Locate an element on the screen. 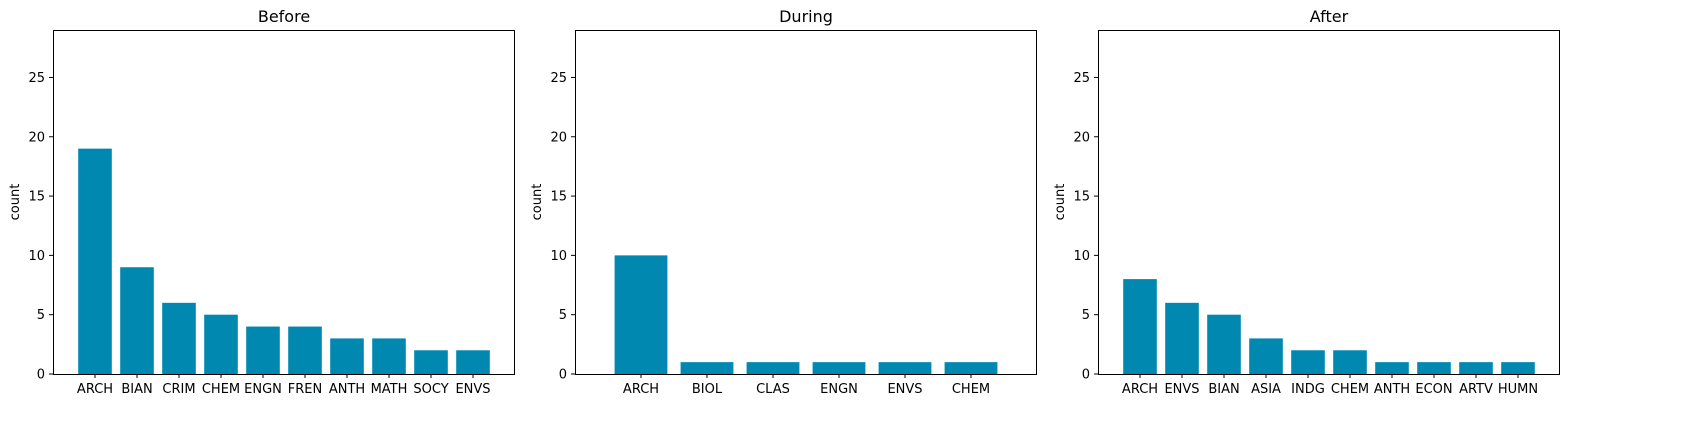 The height and width of the screenshot is (435, 1686). bar-clas is located at coordinates (773, 368).